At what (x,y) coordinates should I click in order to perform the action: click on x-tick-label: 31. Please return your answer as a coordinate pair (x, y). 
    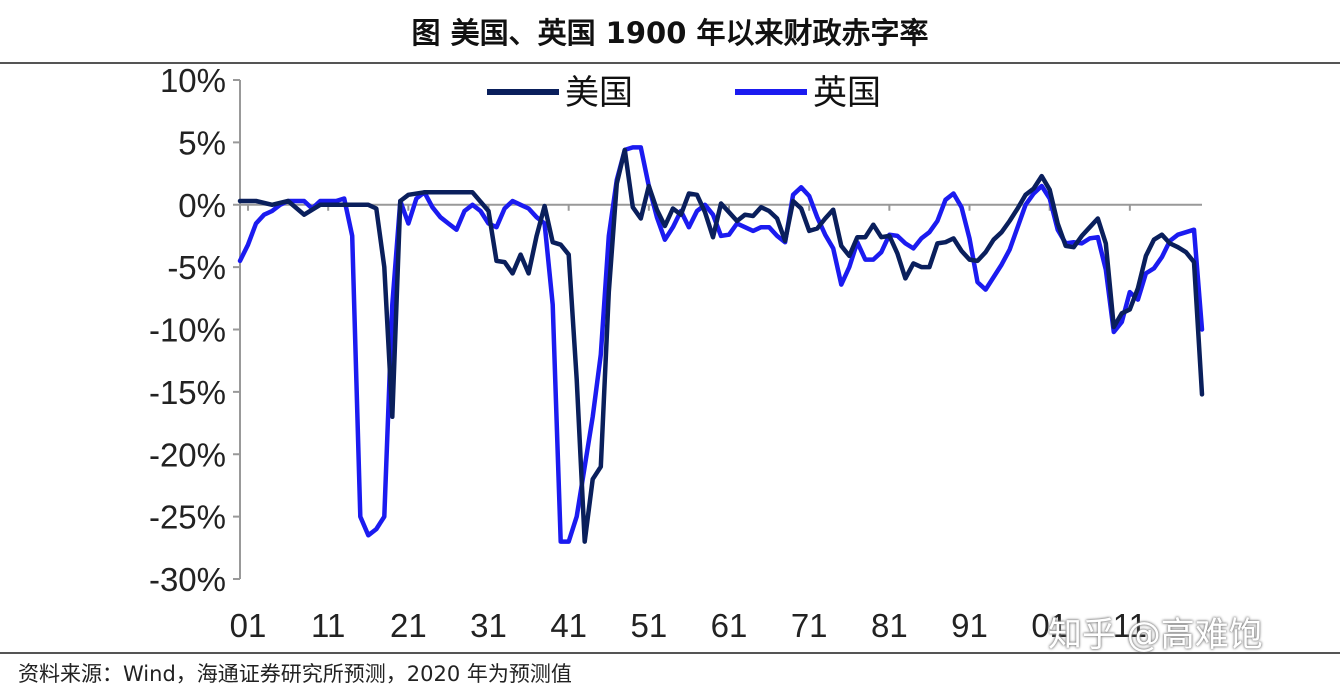
    Looking at the image, I should click on (488, 625).